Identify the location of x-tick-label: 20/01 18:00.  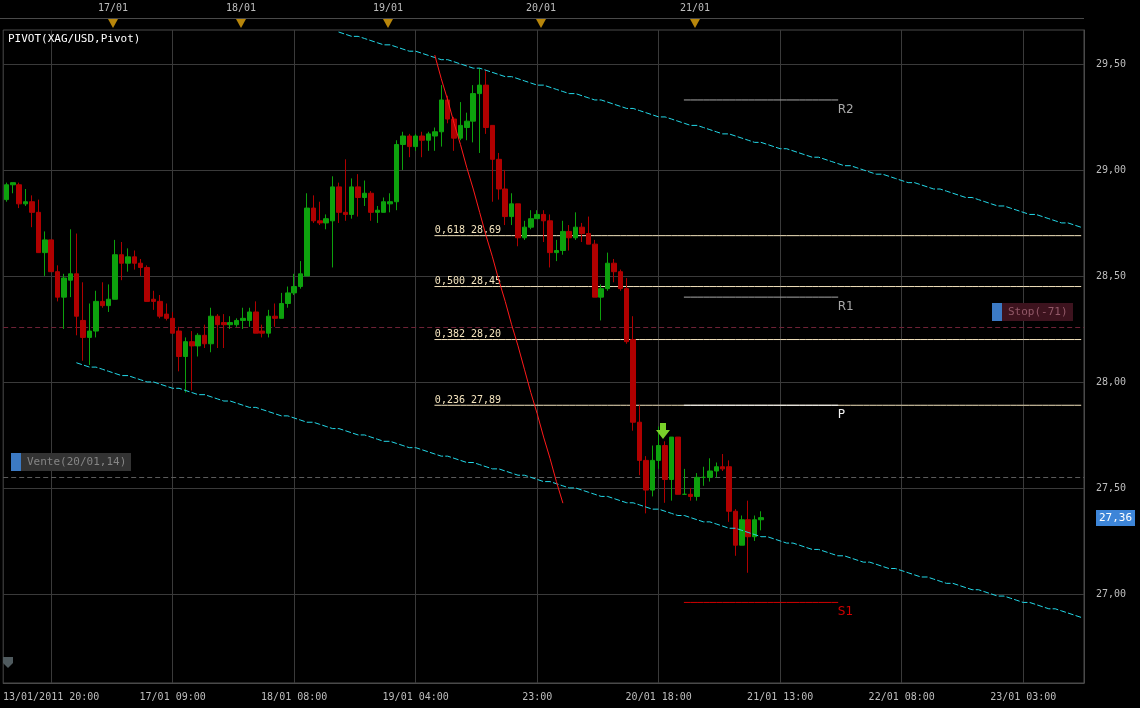
(658, 696).